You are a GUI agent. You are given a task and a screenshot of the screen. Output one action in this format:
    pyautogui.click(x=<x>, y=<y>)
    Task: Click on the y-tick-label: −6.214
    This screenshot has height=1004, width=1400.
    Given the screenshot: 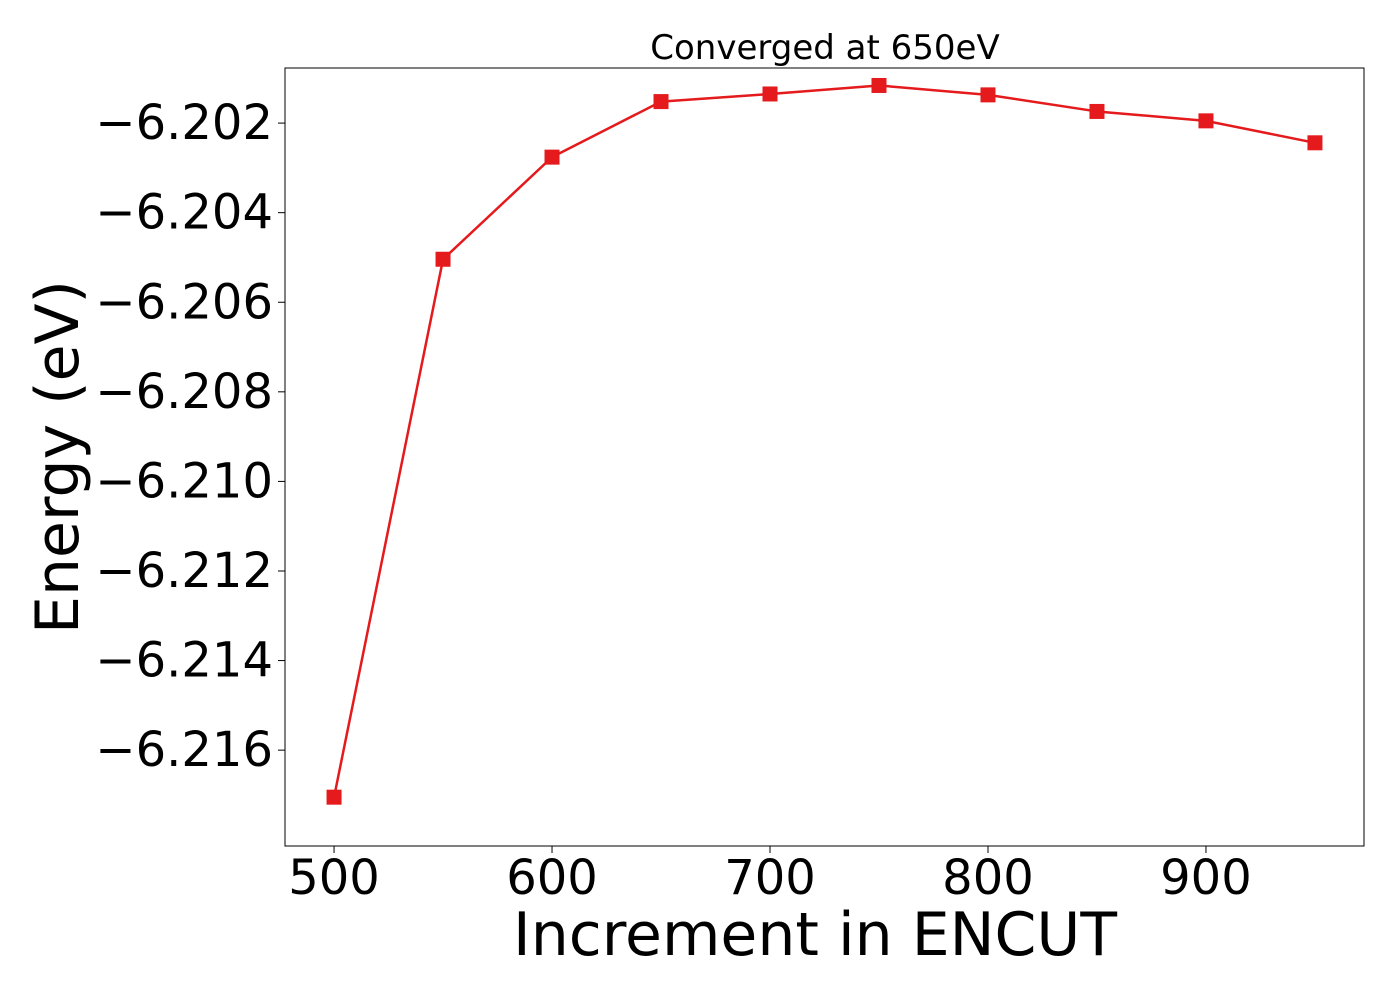 What is the action you would take?
    pyautogui.click(x=184, y=661)
    